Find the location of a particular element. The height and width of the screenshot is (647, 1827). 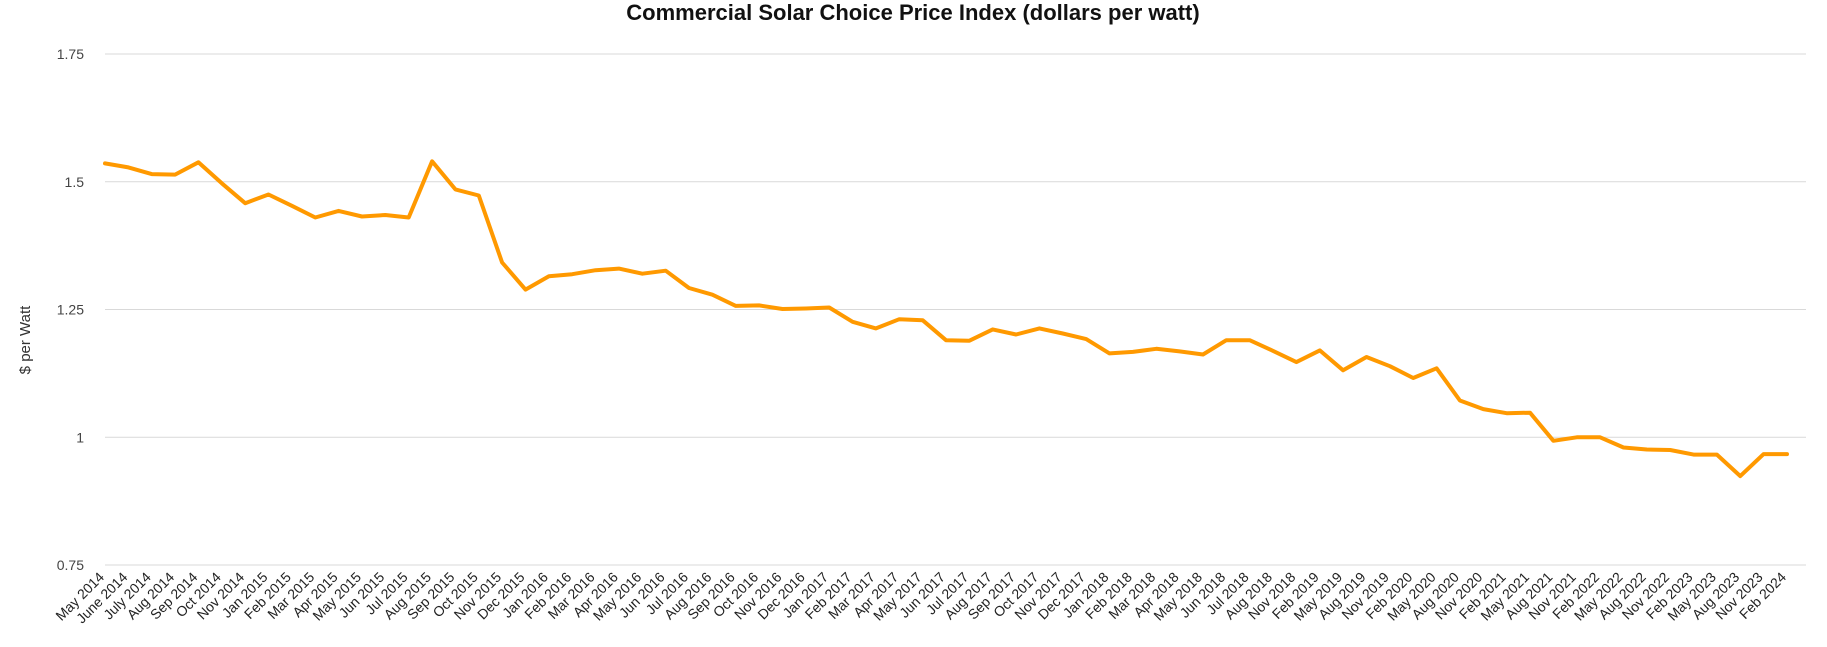

y-tick-label: 1 is located at coordinates (80, 437).